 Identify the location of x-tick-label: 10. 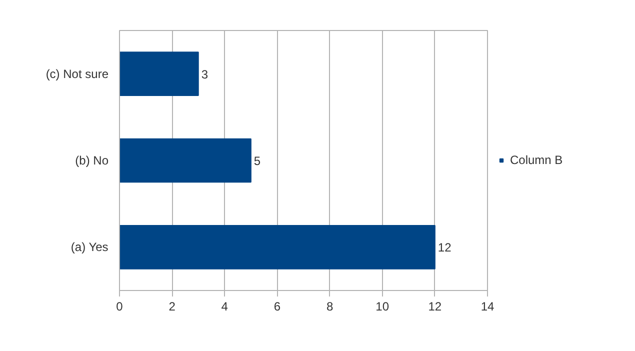
(383, 307).